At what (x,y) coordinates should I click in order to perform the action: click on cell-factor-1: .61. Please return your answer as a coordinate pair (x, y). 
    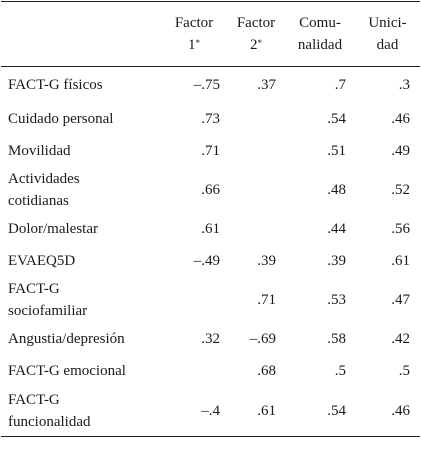
    Looking at the image, I should click on (194, 229).